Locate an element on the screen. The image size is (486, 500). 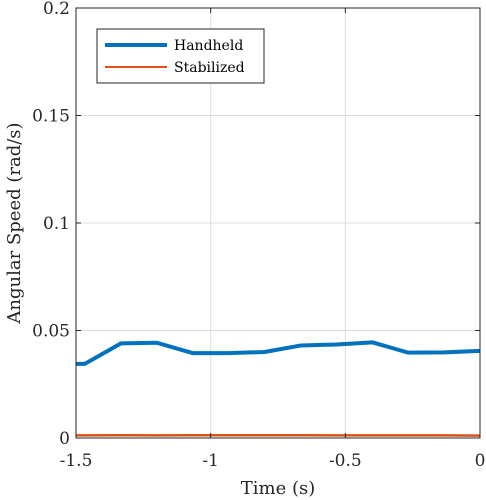
y-tick-labels: 0 0.05 0.1 0.15 0.2 is located at coordinates (51, 224).